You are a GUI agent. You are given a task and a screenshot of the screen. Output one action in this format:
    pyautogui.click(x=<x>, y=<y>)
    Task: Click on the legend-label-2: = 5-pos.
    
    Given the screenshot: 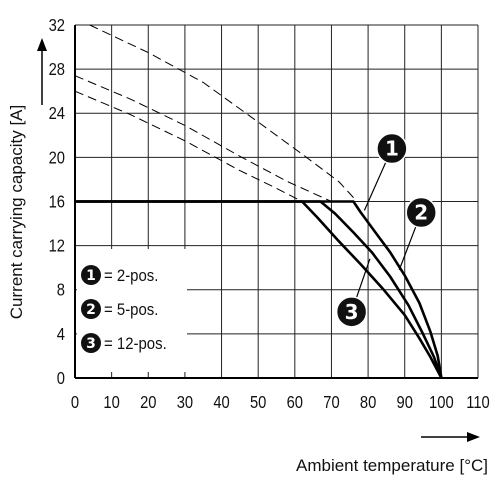 What is the action you would take?
    pyautogui.click(x=131, y=310)
    